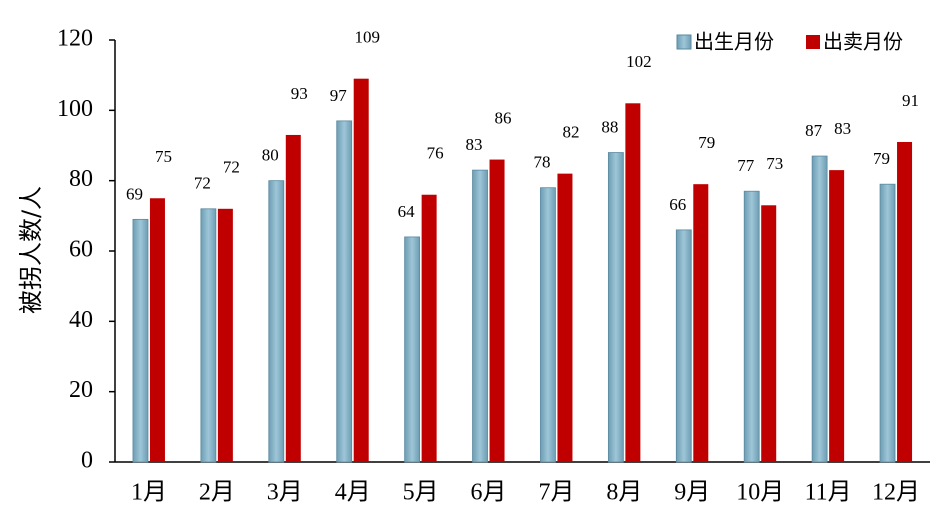 This screenshot has height=532, width=946. Describe the element at coordinates (81, 179) in the screenshot. I see `y-tick-label: 80` at that location.